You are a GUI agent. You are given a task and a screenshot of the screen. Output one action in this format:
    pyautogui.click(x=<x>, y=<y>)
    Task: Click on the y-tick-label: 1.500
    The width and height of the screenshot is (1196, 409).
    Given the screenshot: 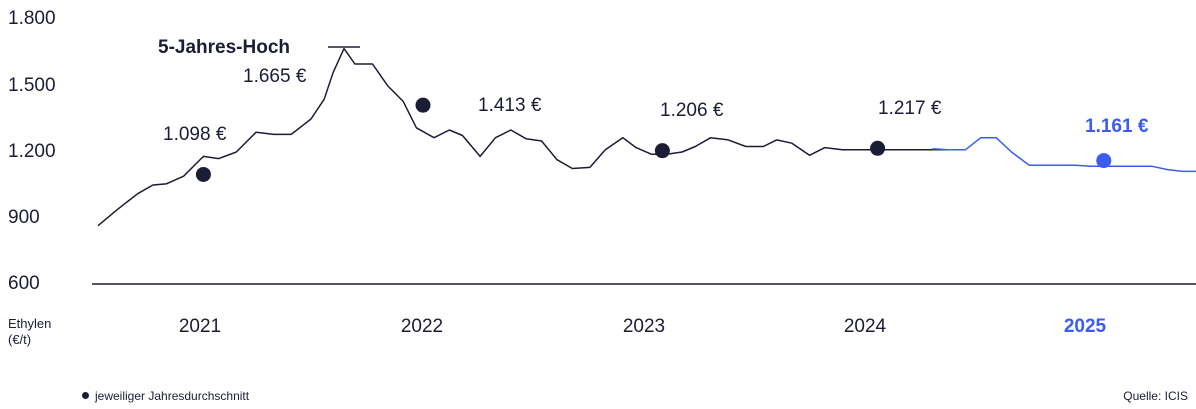 What is the action you would take?
    pyautogui.click(x=32, y=85)
    